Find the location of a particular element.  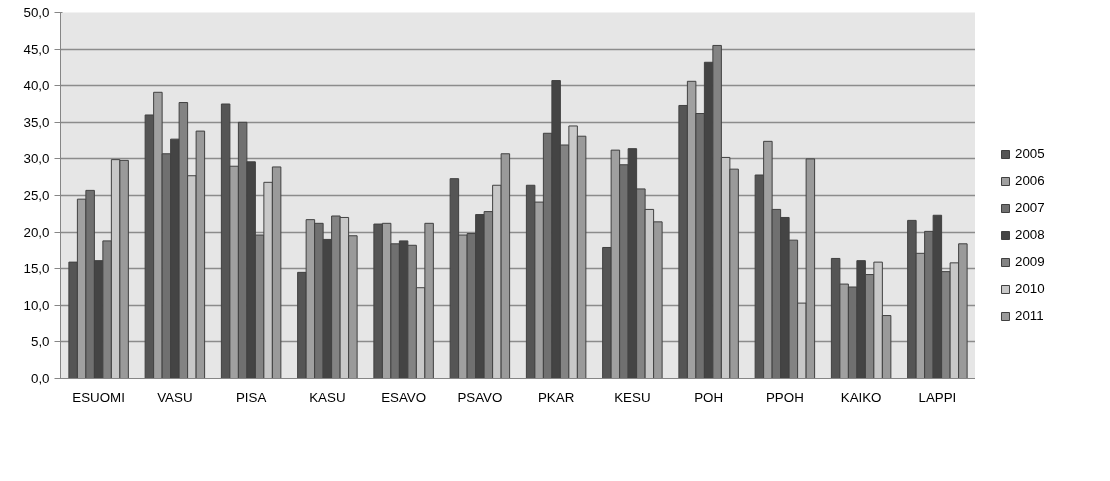

y-tick-label: 25,0 is located at coordinates (36, 195).